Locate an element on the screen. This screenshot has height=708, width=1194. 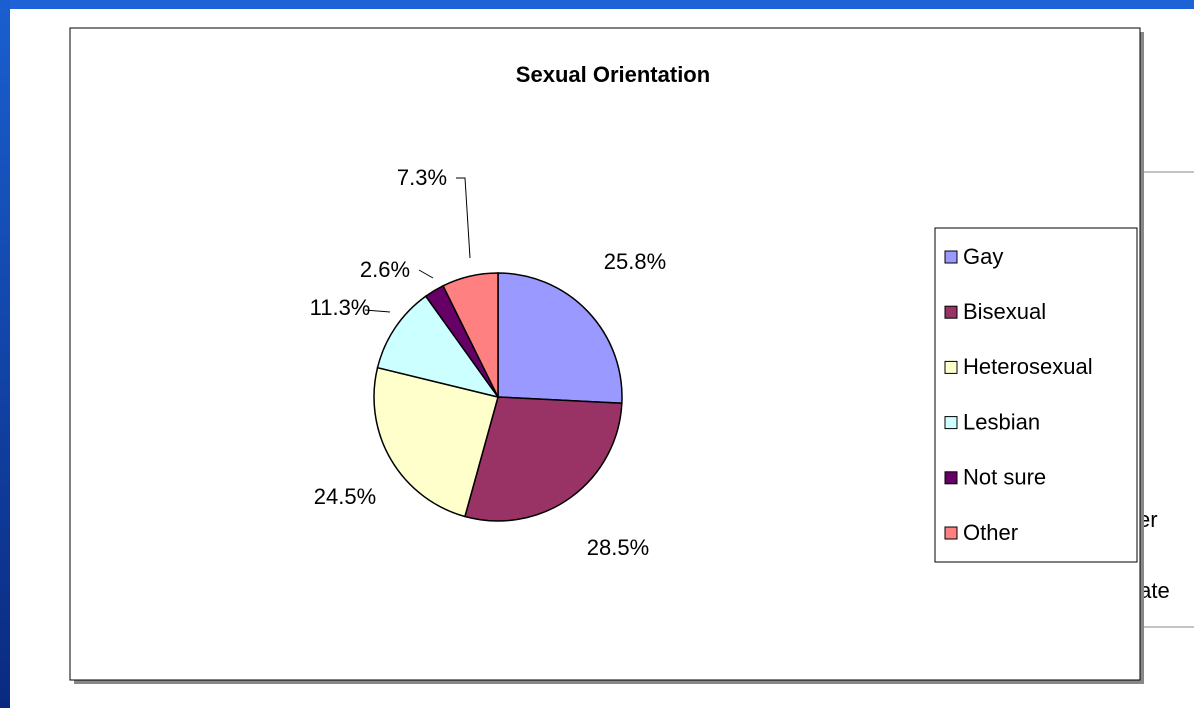
top-band is located at coordinates (597, 4).